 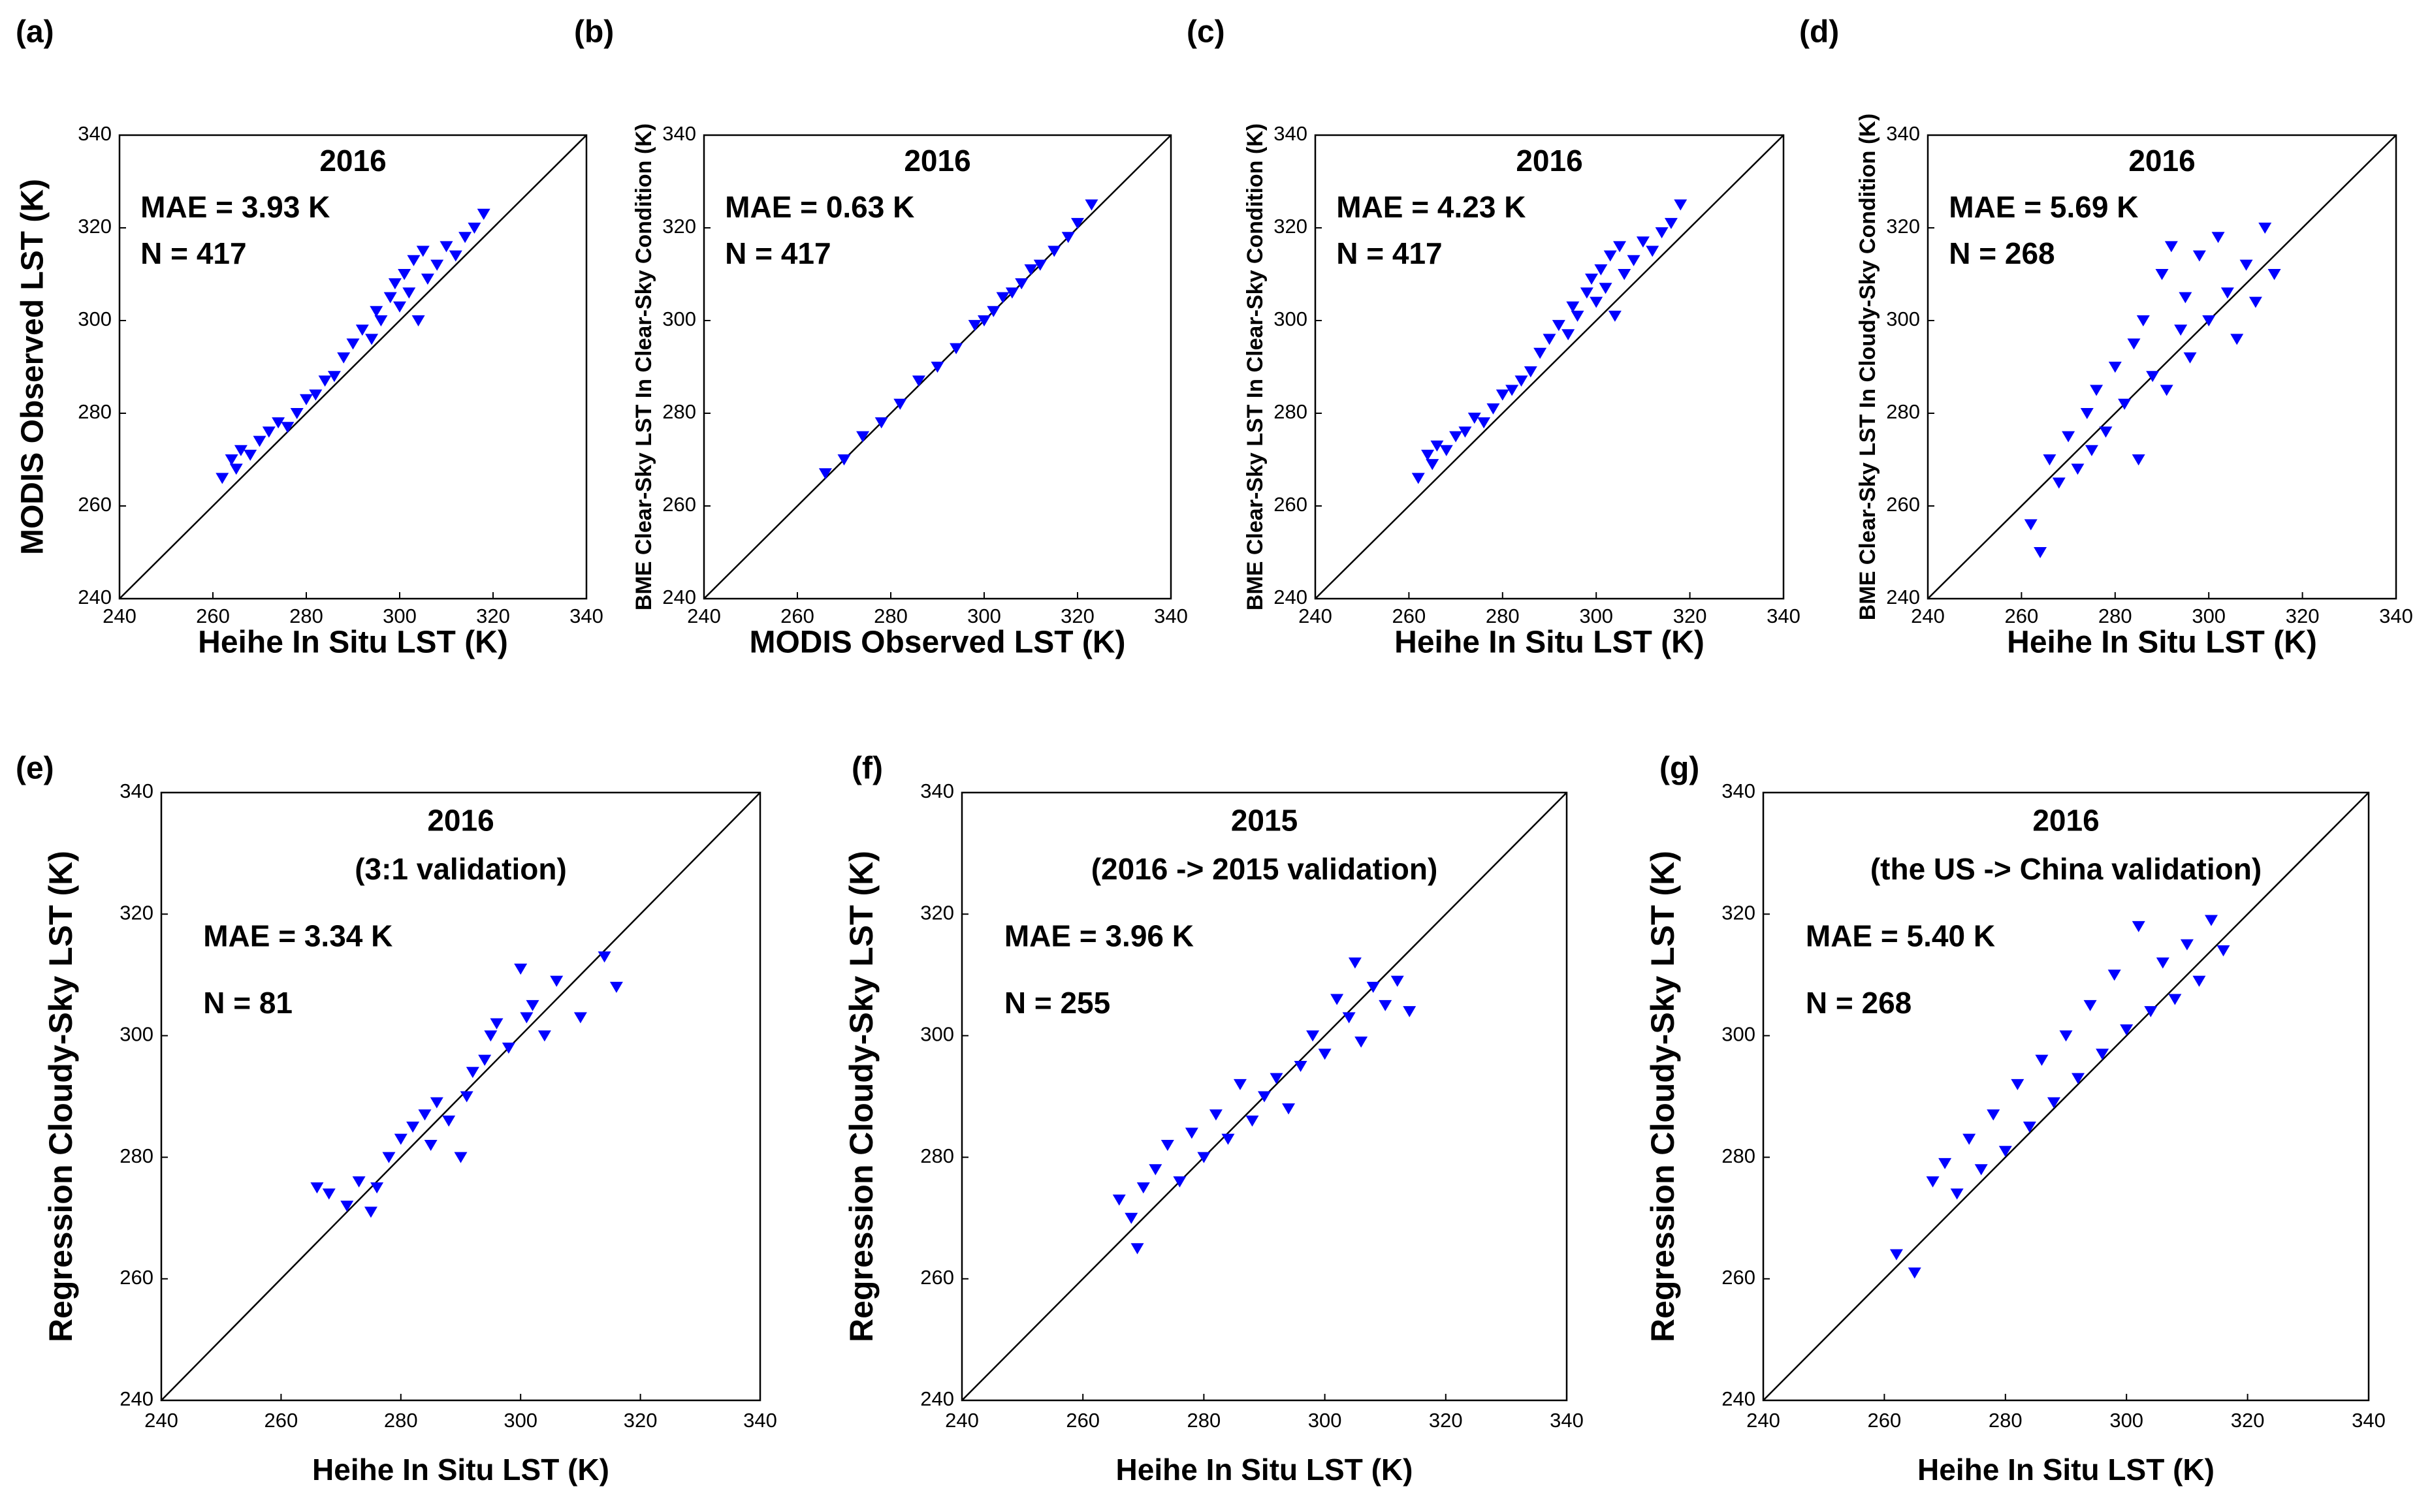 What do you see at coordinates (2303, 616) in the screenshot?
I see `x-tick-label: 320` at bounding box center [2303, 616].